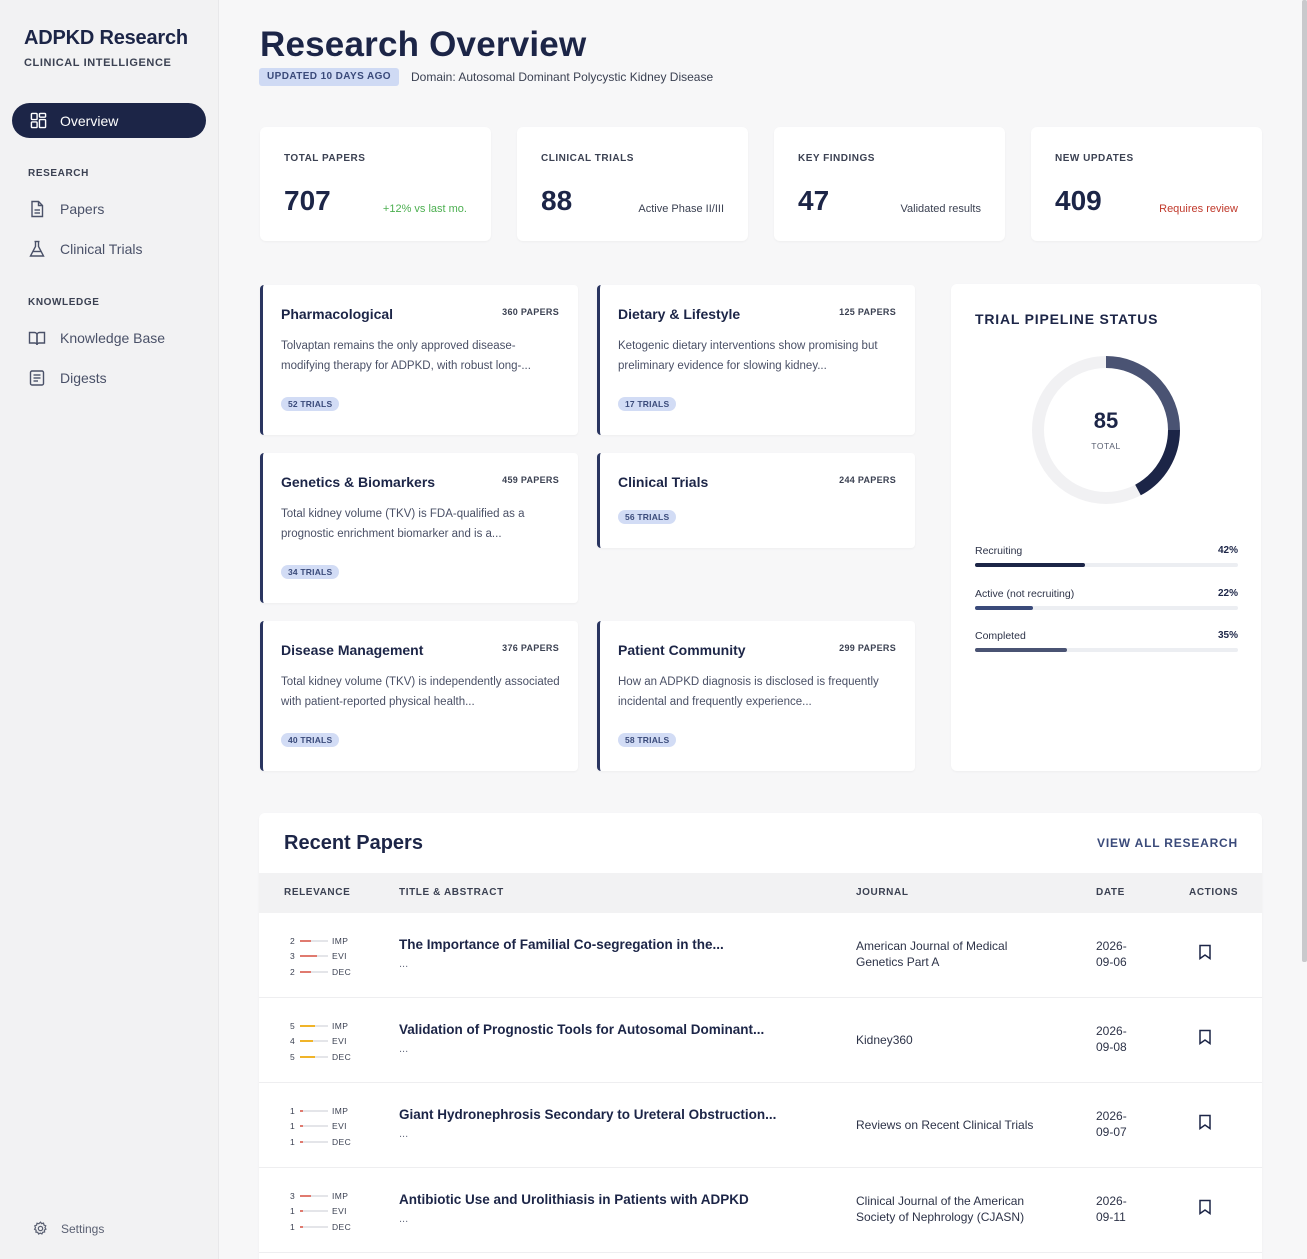  I want to click on sidebar-item-digests: Digests, so click(67, 378).